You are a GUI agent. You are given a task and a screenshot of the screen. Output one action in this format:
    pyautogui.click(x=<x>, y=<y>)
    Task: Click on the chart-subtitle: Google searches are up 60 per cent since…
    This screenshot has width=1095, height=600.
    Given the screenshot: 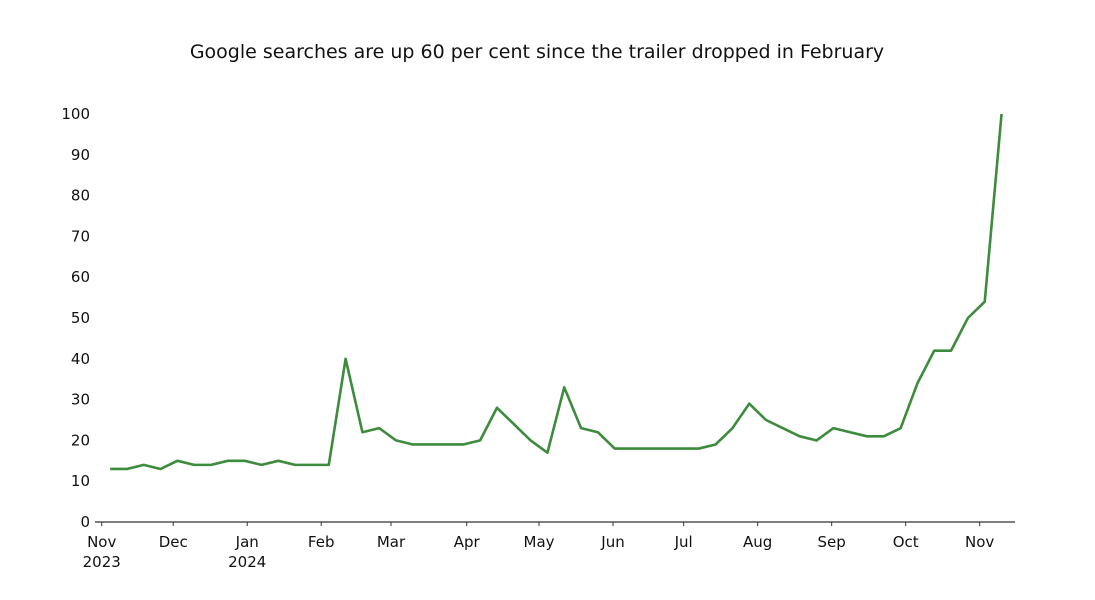 What is the action you would take?
    pyautogui.click(x=537, y=52)
    